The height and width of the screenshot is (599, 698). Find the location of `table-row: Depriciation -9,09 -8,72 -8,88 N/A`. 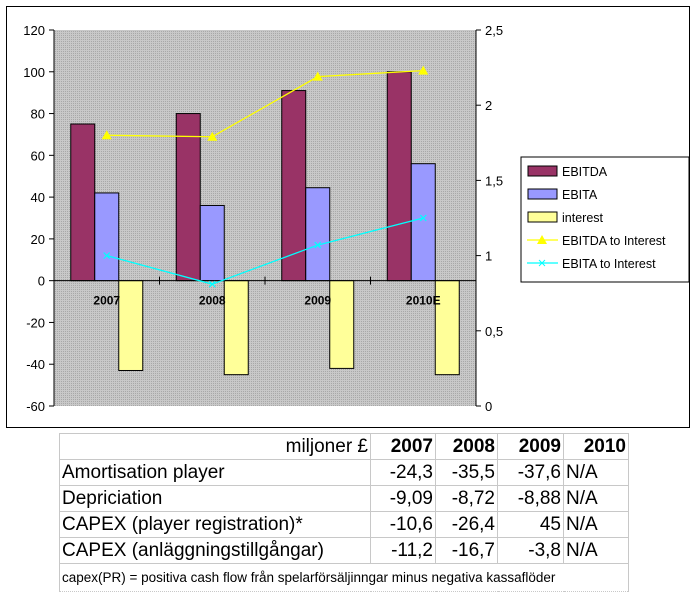

table-row: Depriciation -9,09 -8,72 -8,88 N/A is located at coordinates (344, 498).